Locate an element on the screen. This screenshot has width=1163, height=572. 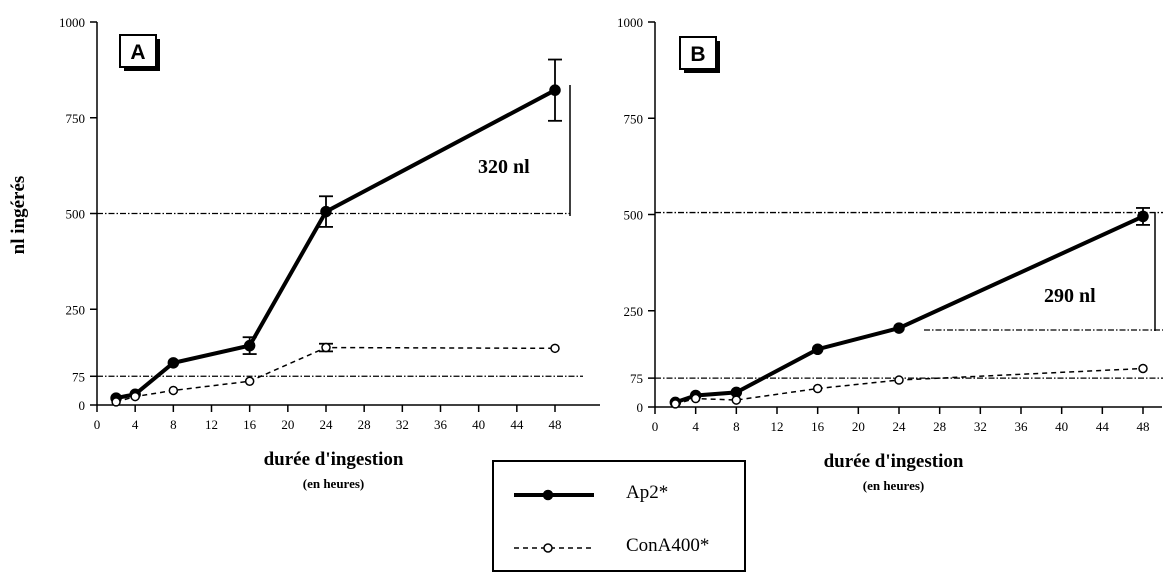
panel-b-x-tick-label: 24 is located at coordinates (900, 426).